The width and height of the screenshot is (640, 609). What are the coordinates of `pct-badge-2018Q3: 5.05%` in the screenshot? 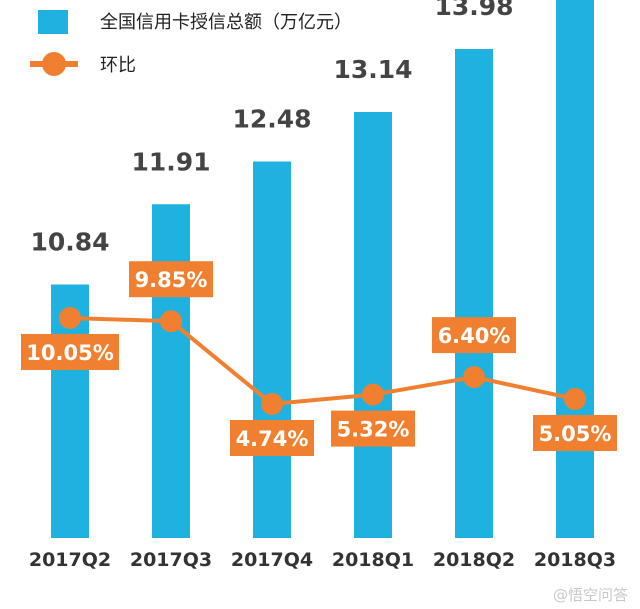 It's located at (575, 432).